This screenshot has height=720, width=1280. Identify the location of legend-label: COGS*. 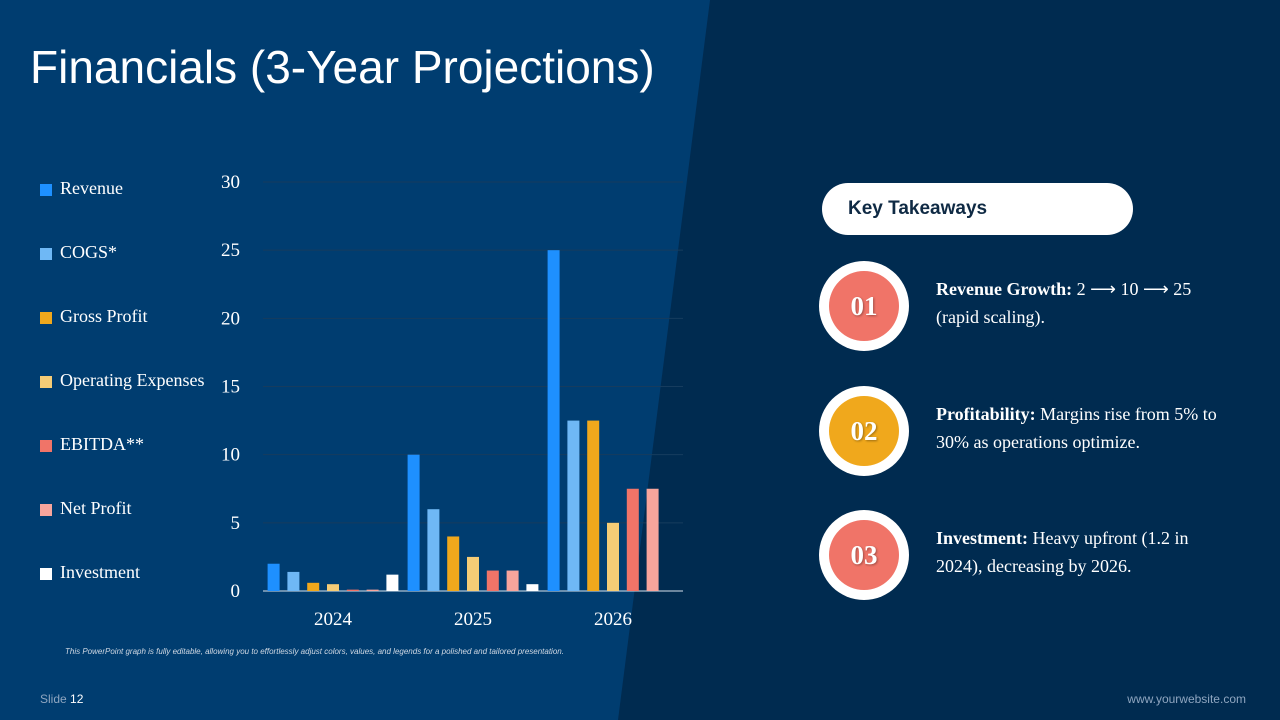
(89, 251).